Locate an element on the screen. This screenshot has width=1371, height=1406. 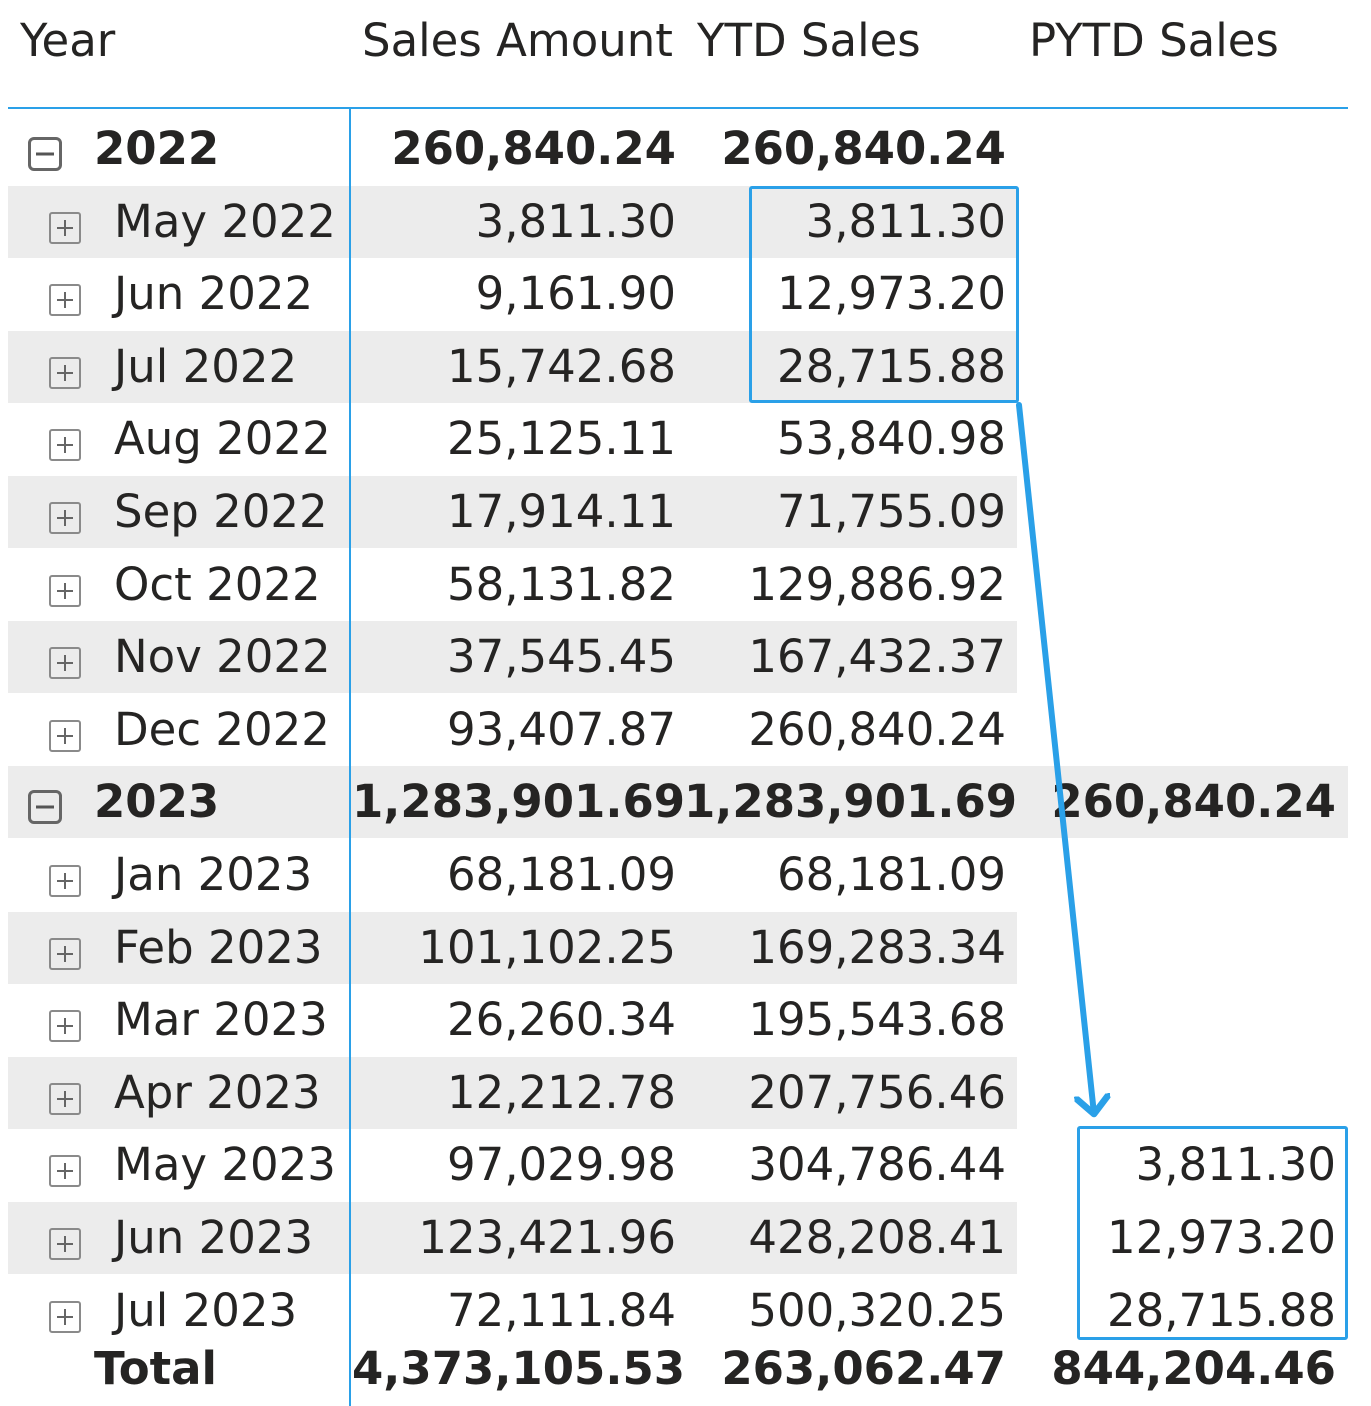
highlight-box-pytd-2023 is located at coordinates (1212, 1233).